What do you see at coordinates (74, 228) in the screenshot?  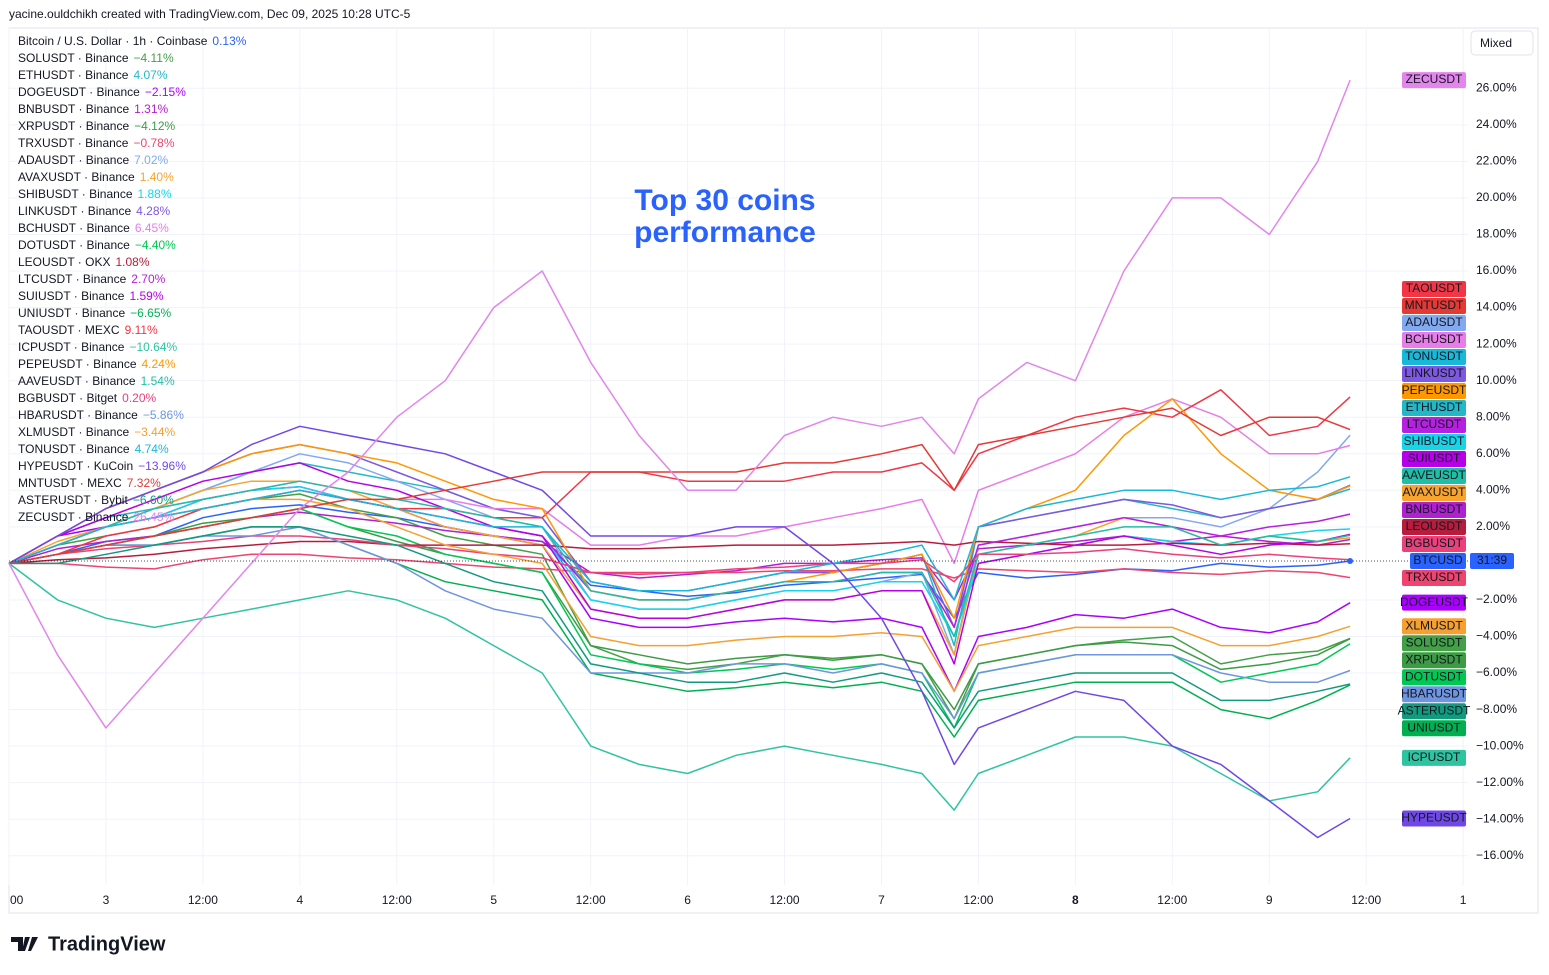 I see `legend-name: BCHUSDT · Binance` at bounding box center [74, 228].